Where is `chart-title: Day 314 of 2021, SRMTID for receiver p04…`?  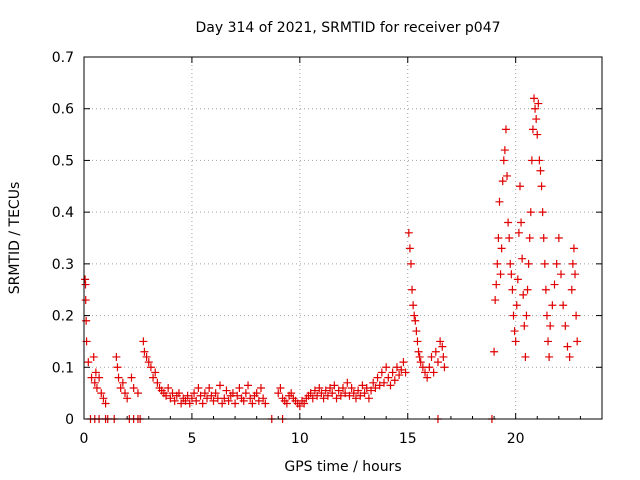 chart-title: Day 314 of 2021, SRMTID for receiver p04… is located at coordinates (347, 28).